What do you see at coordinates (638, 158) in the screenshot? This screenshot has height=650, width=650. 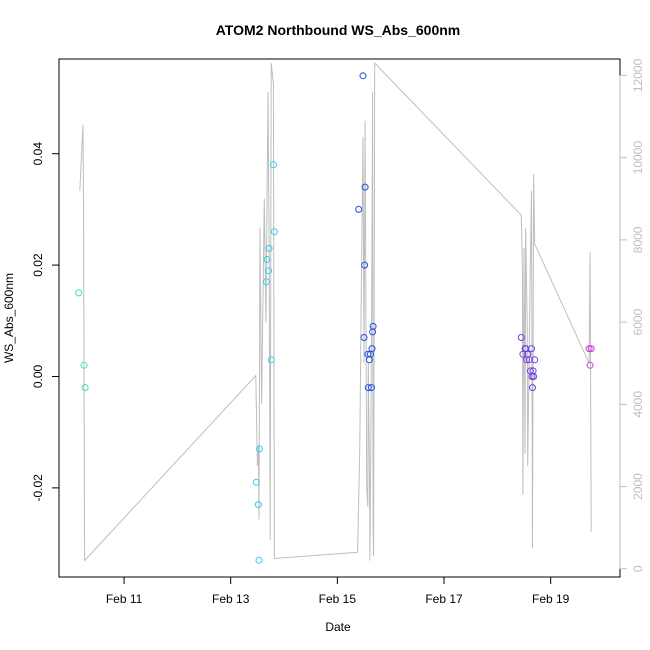 I see `y2-tick-label: 10000` at bounding box center [638, 158].